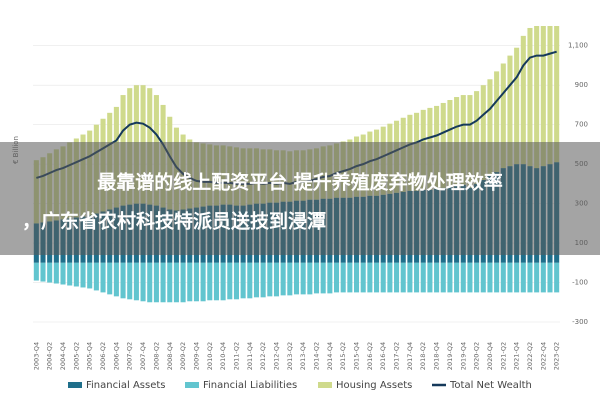 The height and width of the screenshot is (400, 600). What do you see at coordinates (126, 385) in the screenshot?
I see `legend-label: Financial Assets` at bounding box center [126, 385].